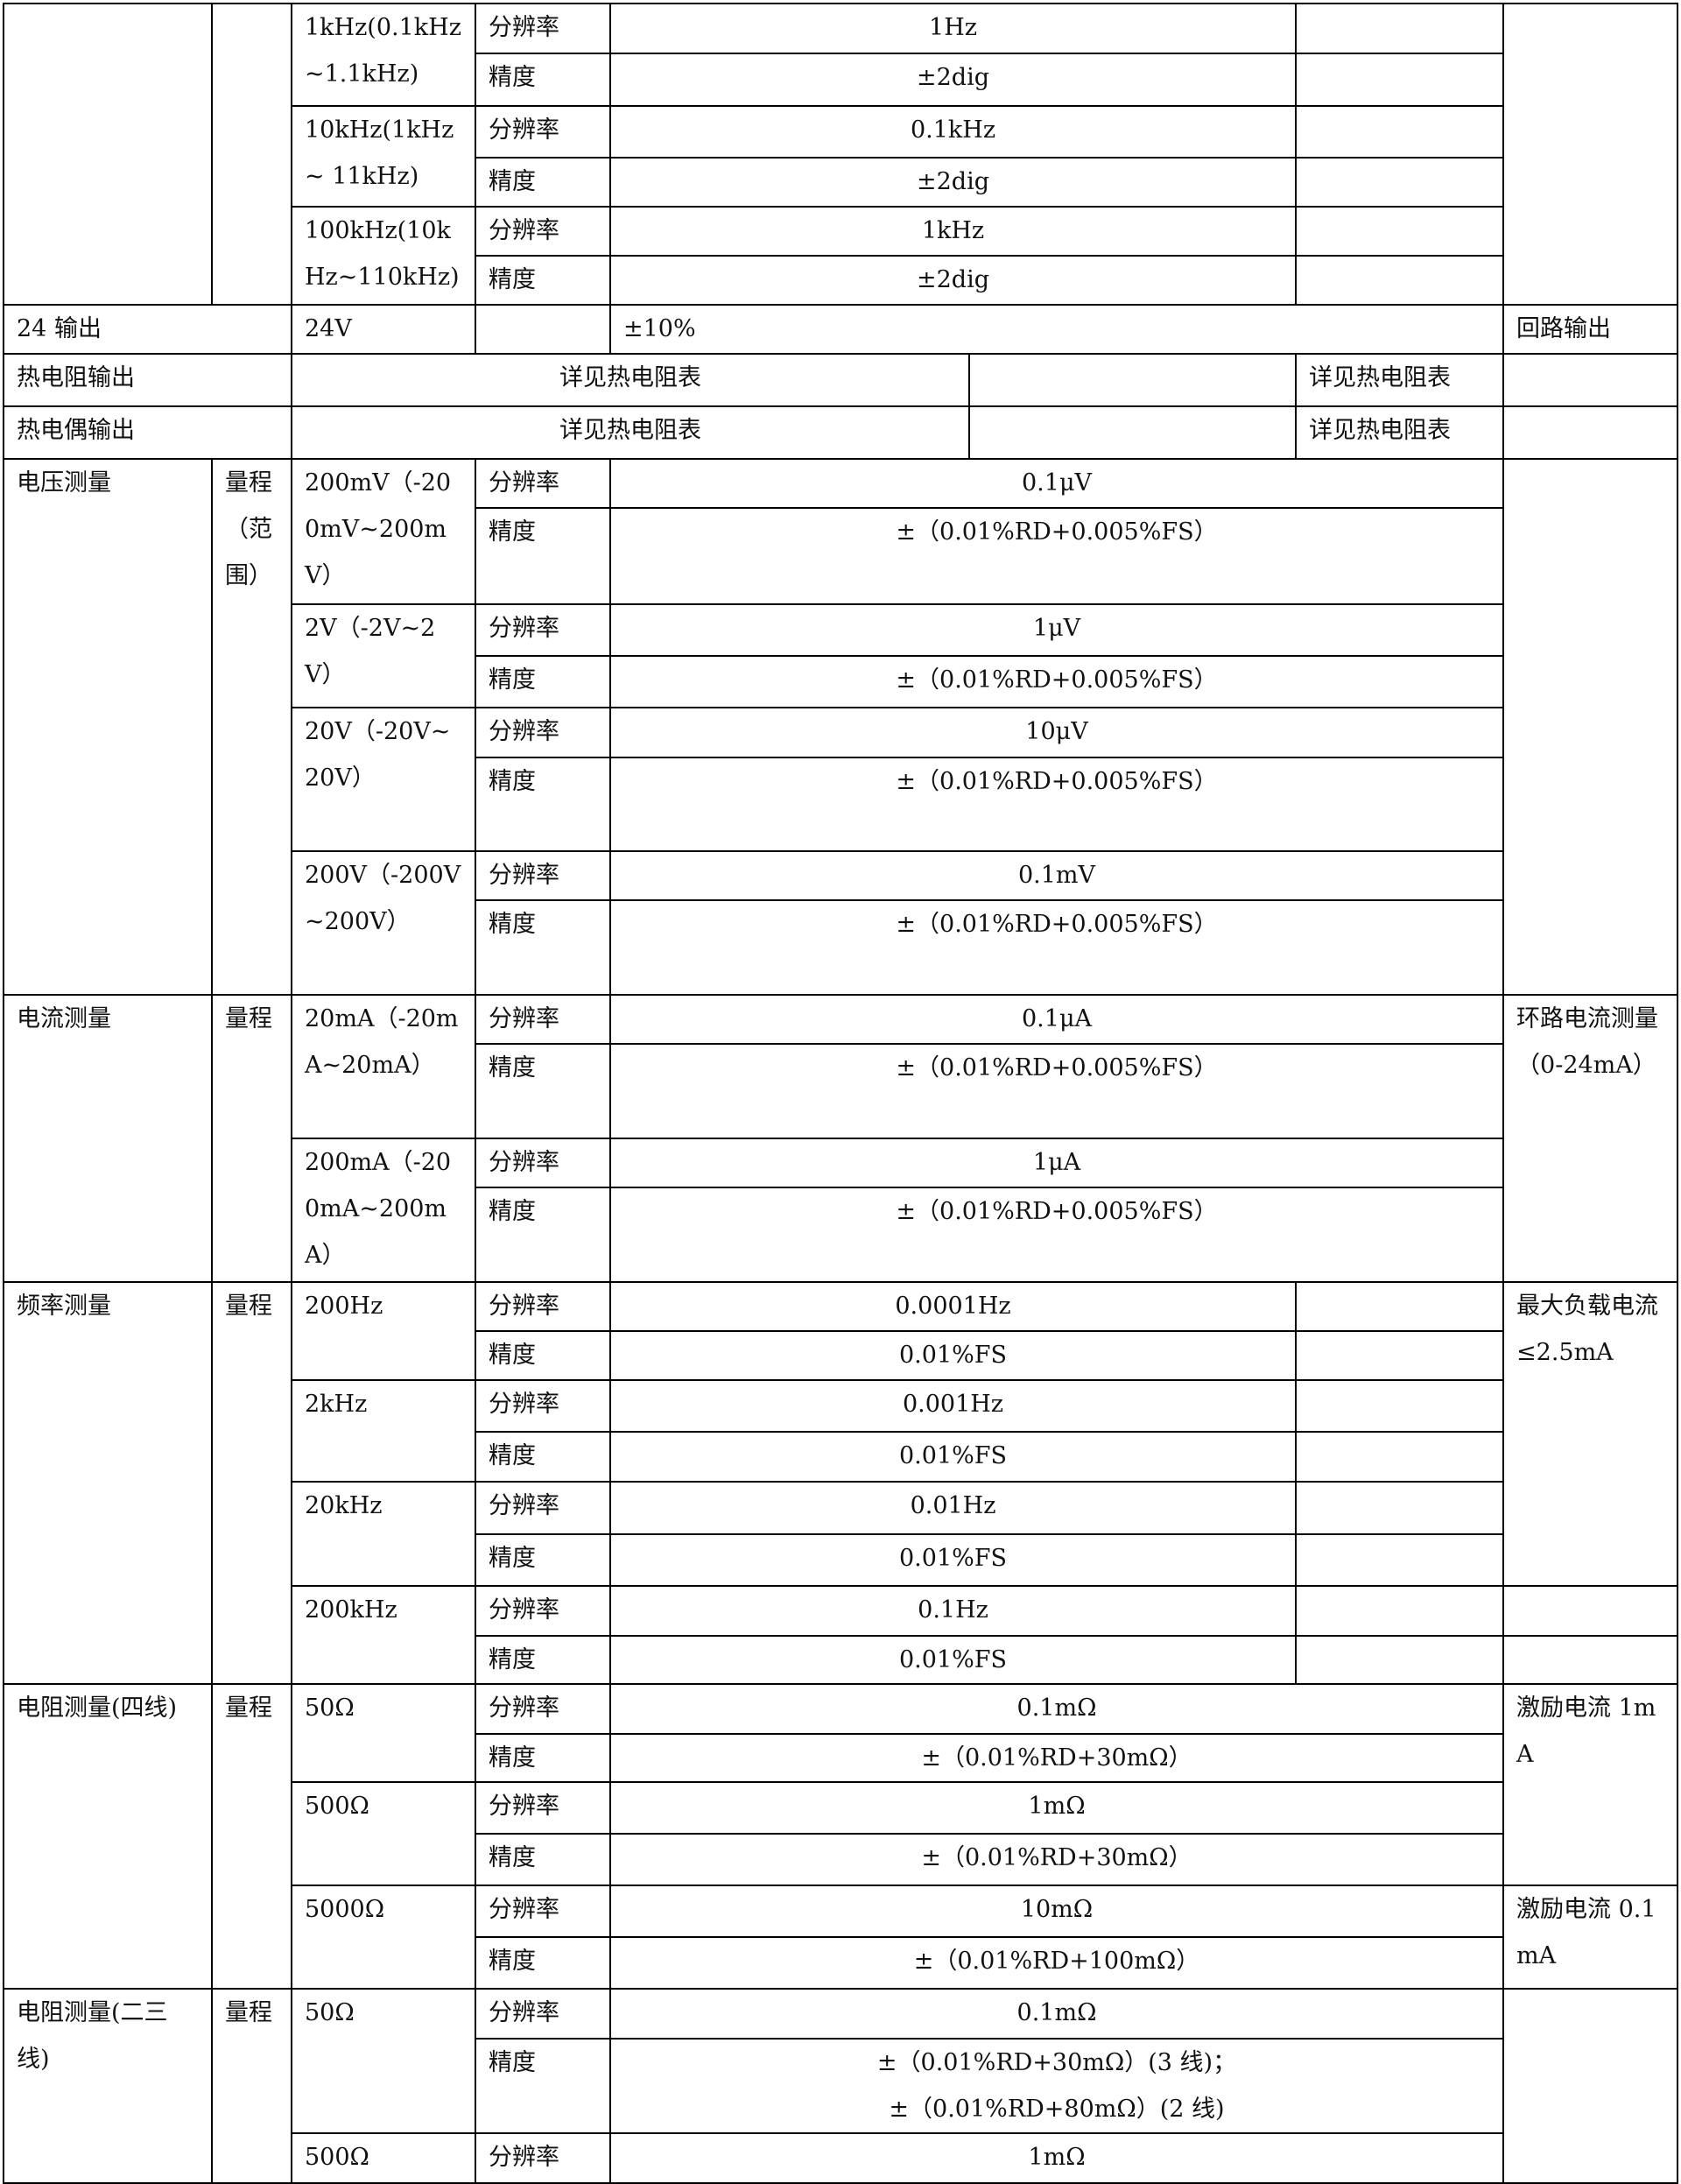  I want to click on table-cell: 回路输出, so click(1590, 329).